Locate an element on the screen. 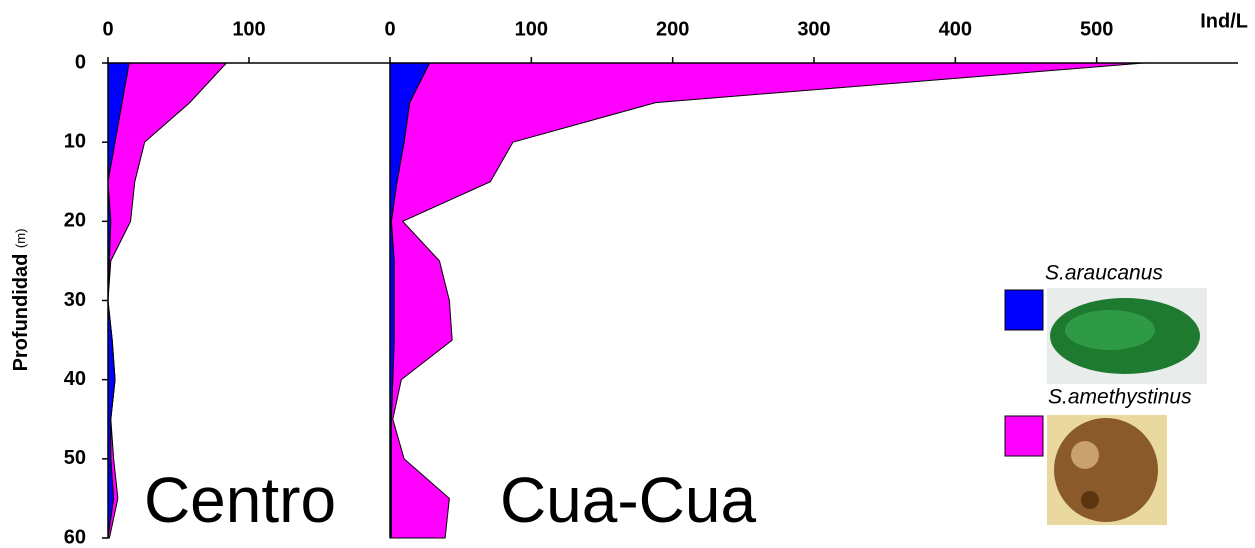 This screenshot has width=1255, height=548. y-tick-label: 60 is located at coordinates (75, 537).